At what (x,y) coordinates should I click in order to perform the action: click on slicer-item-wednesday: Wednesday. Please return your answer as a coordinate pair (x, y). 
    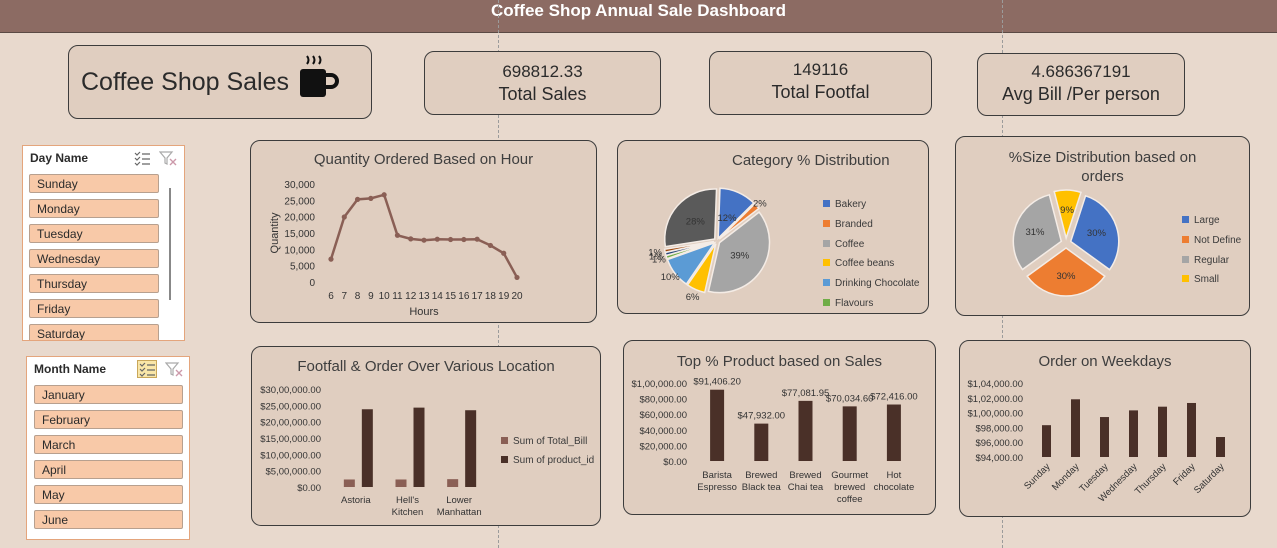
    Looking at the image, I should click on (94, 258).